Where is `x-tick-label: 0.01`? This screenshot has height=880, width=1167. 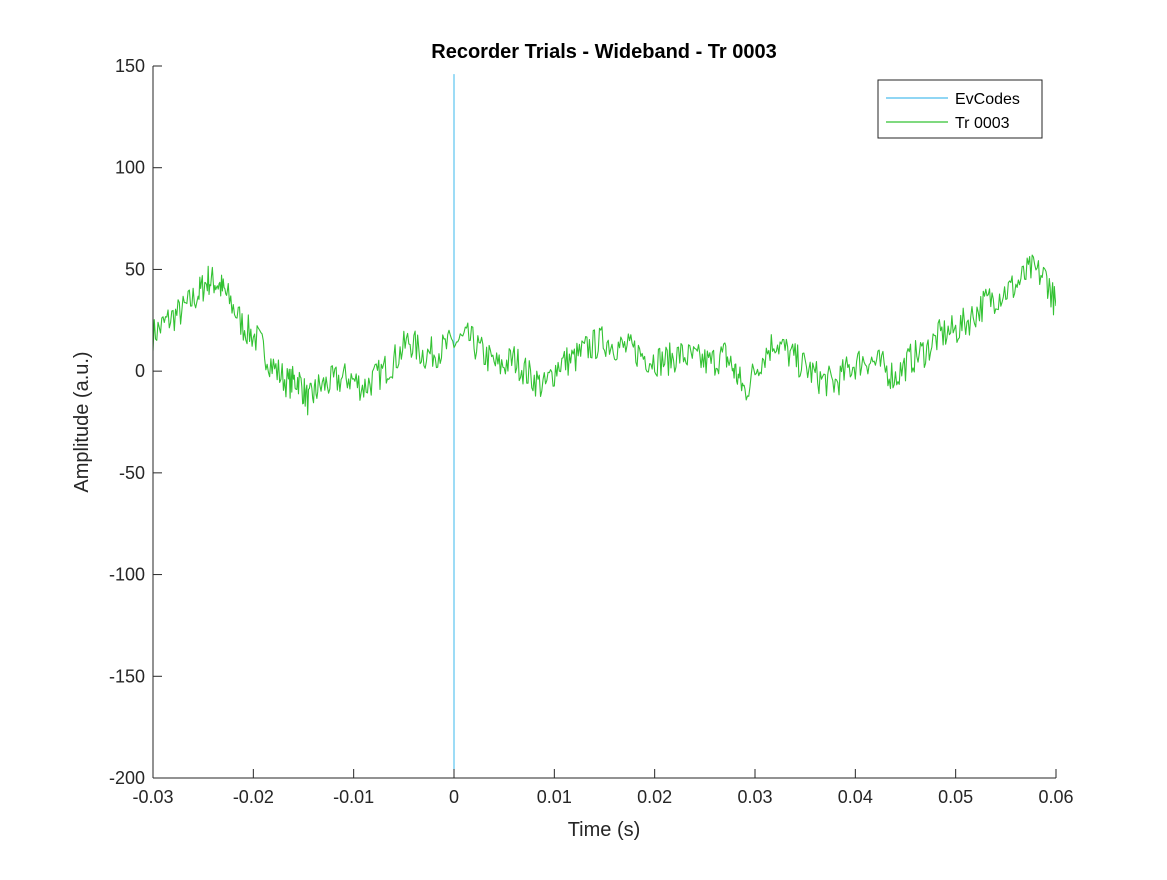 x-tick-label: 0.01 is located at coordinates (554, 797).